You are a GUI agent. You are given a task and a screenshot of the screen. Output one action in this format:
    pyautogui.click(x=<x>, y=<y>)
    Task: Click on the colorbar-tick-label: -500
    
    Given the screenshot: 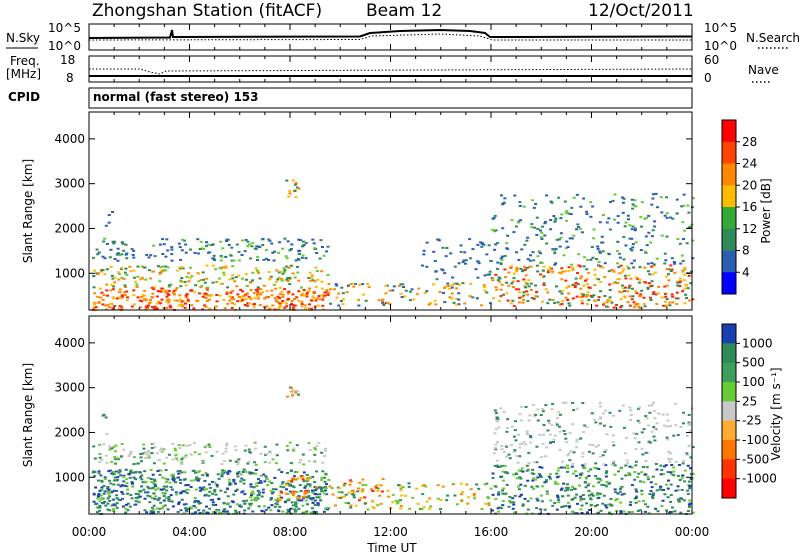 What is the action you would take?
    pyautogui.click(x=755, y=459)
    